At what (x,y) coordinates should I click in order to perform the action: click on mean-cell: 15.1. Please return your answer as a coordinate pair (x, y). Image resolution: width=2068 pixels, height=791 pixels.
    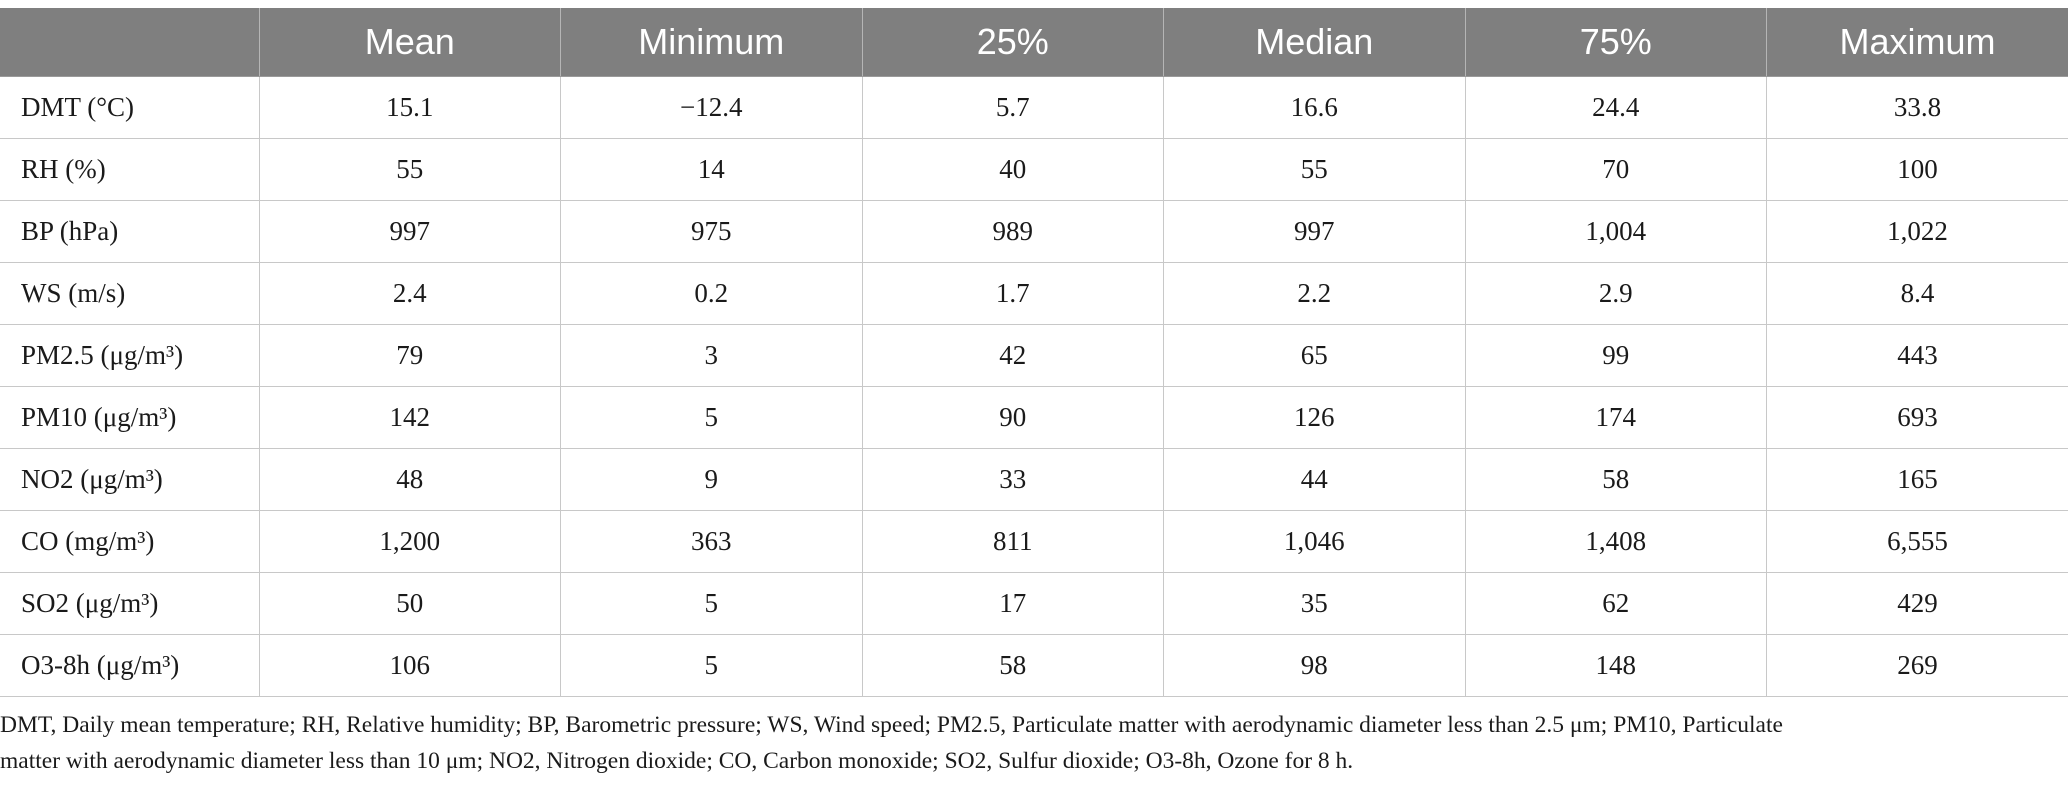
    Looking at the image, I should click on (409, 107).